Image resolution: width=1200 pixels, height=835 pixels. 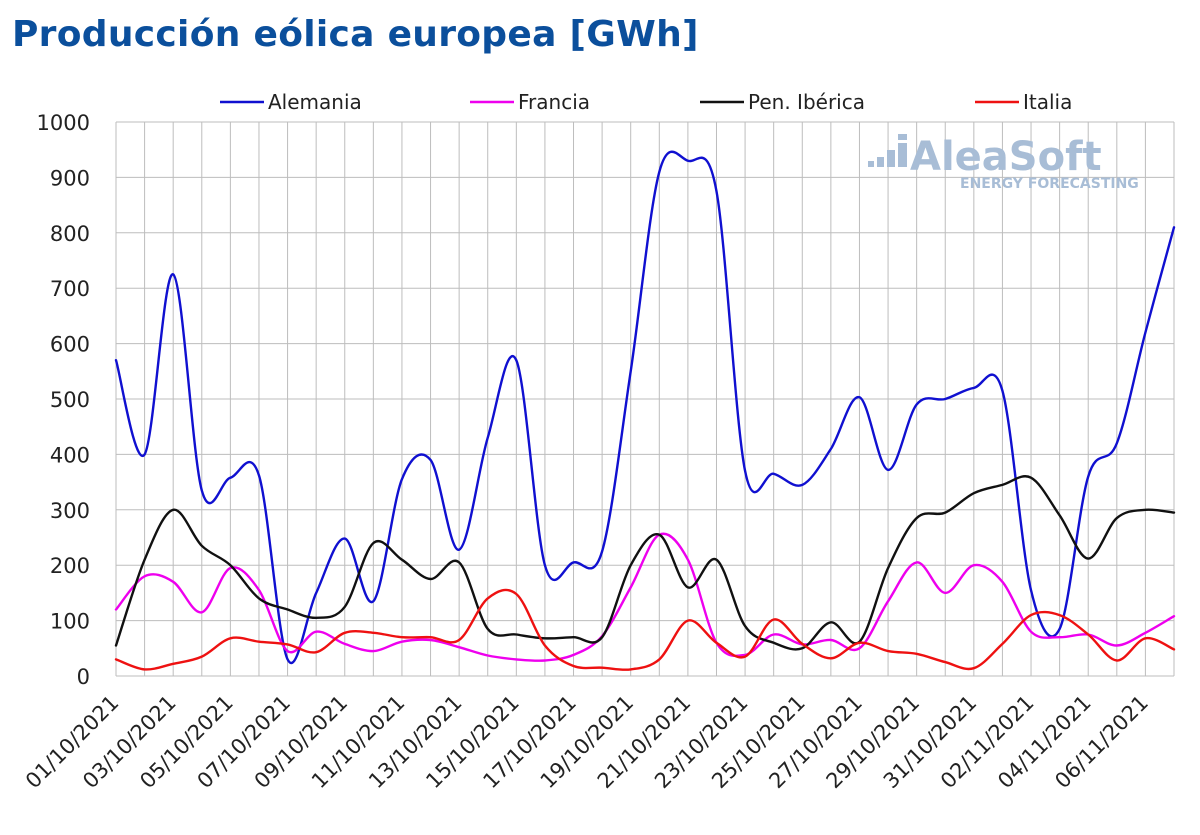 I want to click on legend-label-alemania: Alemania, so click(x=315, y=102).